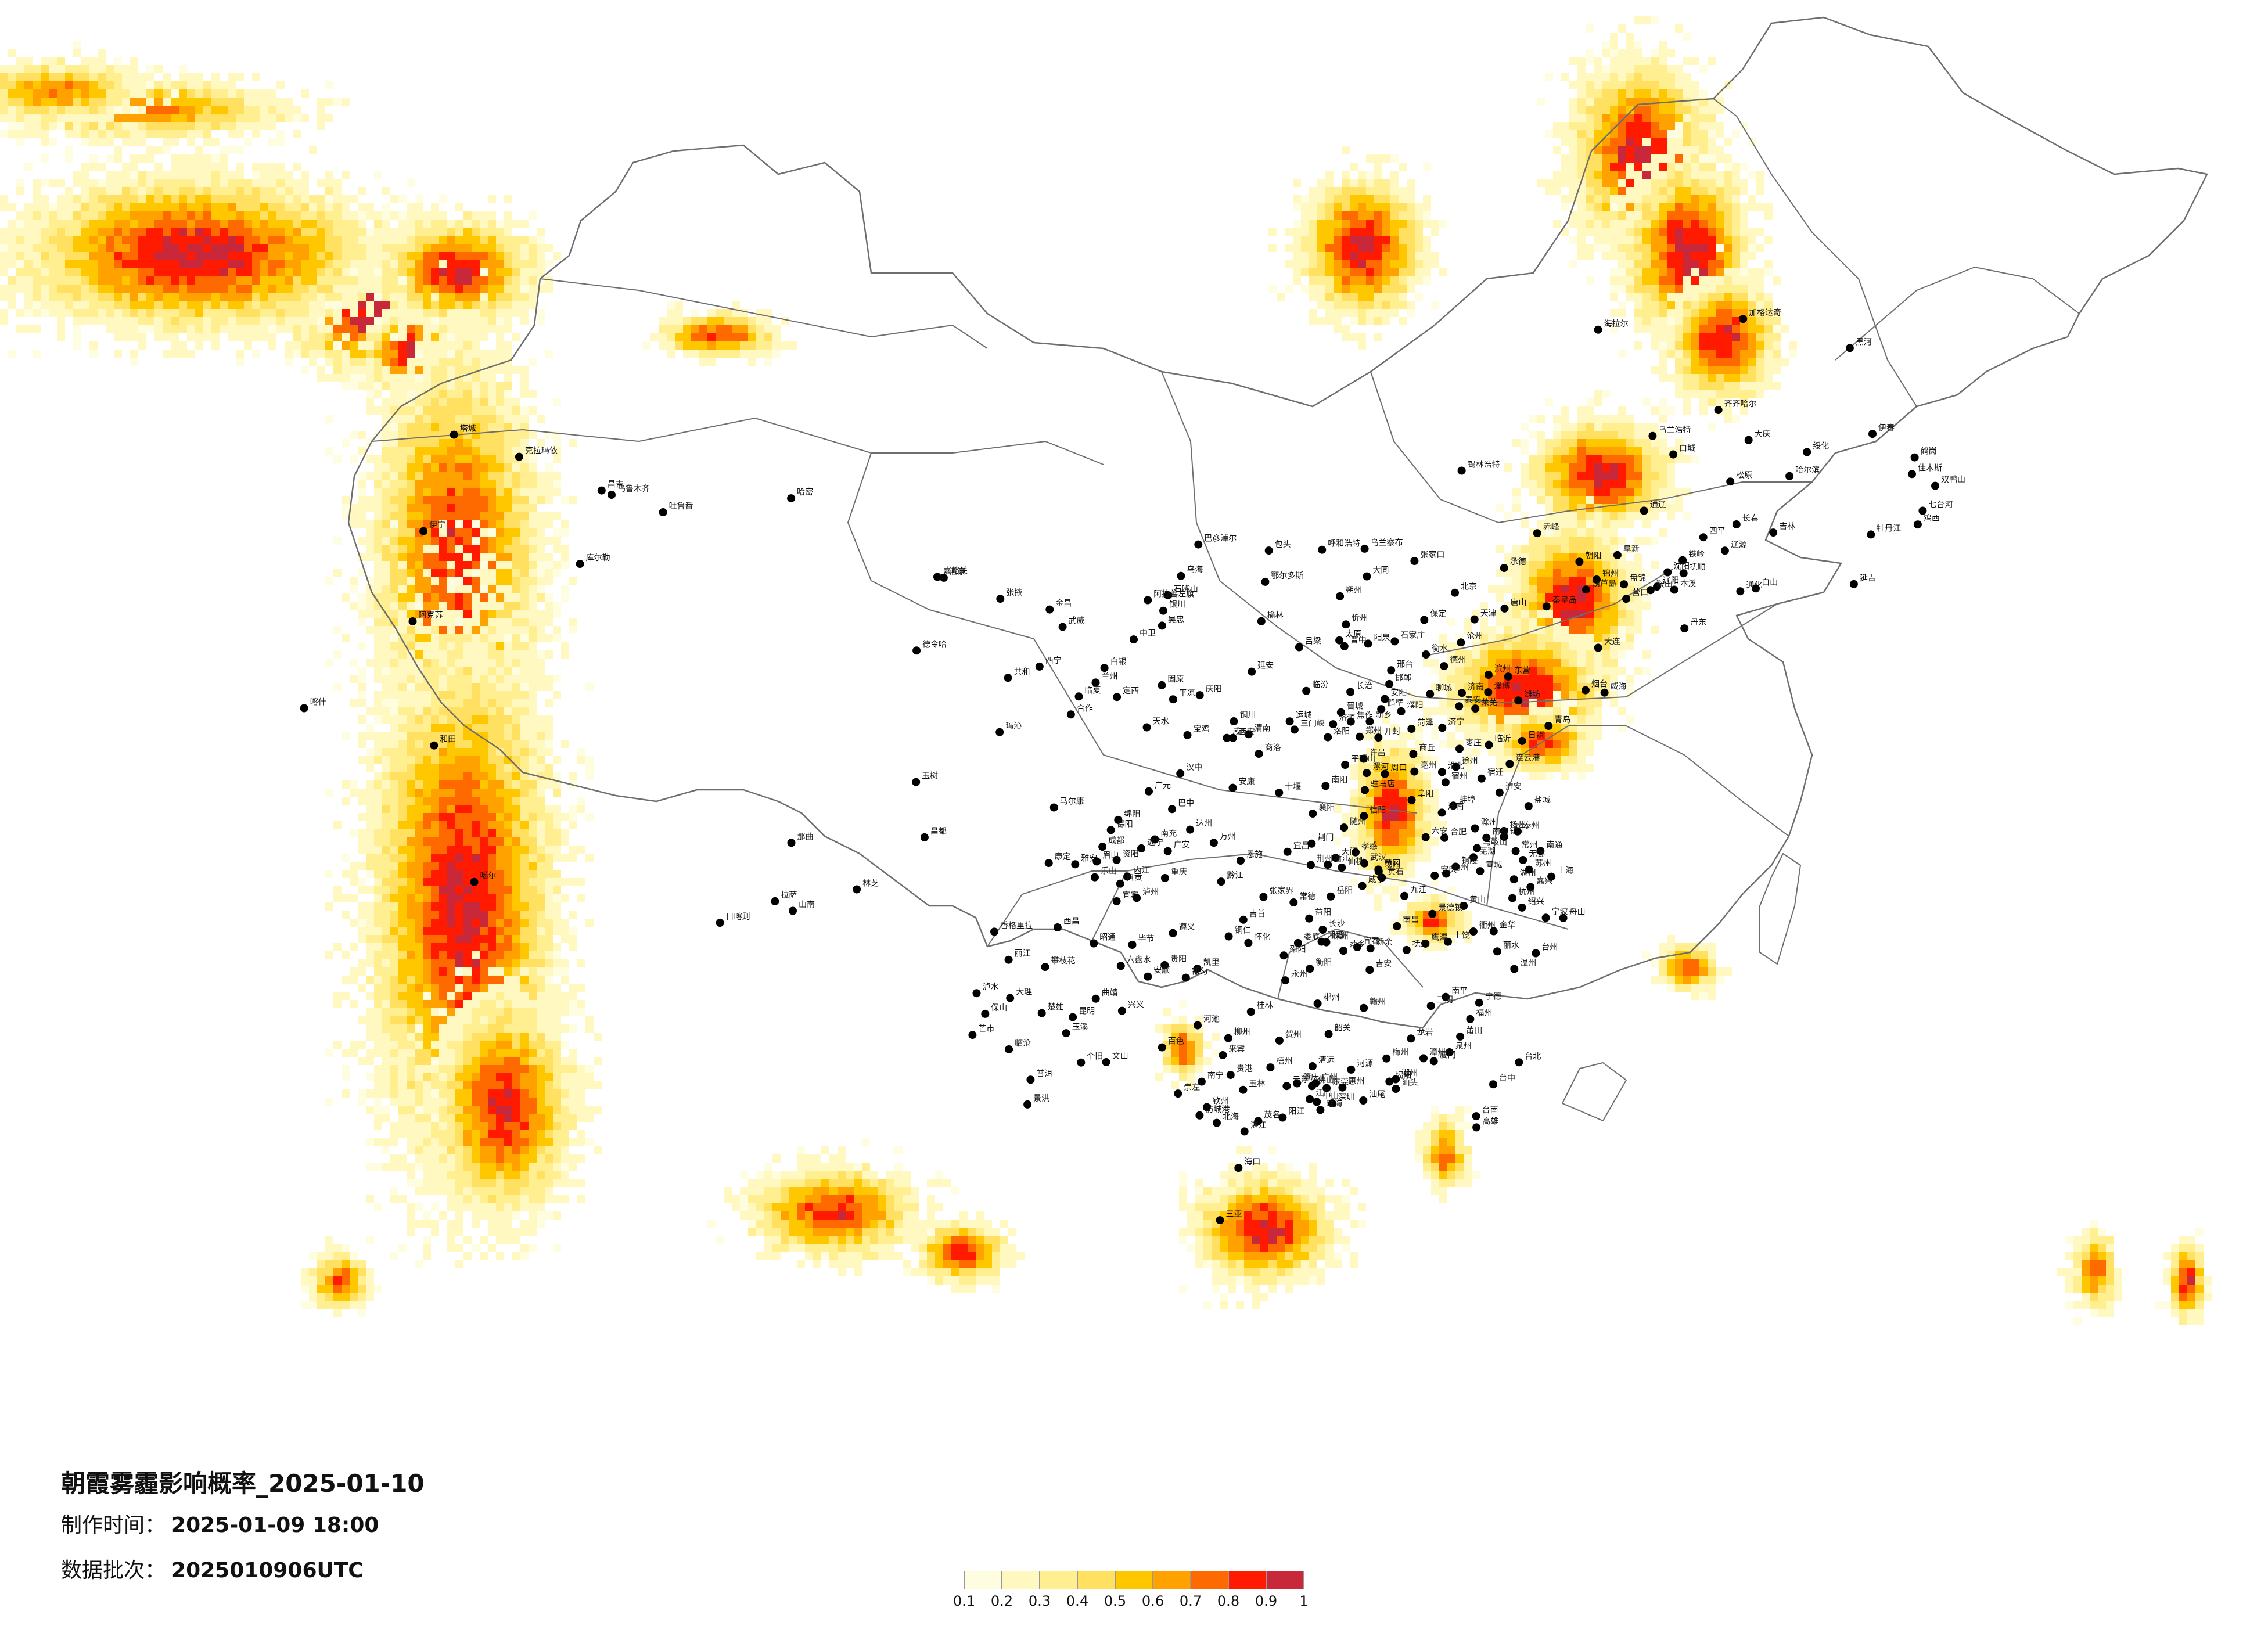 The height and width of the screenshot is (1626, 2268). Describe the element at coordinates (1926, 521) in the screenshot. I see `city-marker: 鸡西` at that location.